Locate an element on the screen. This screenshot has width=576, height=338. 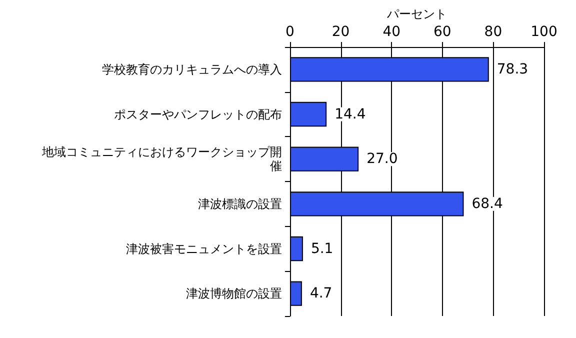
x-tick-label: 40 is located at coordinates (391, 32).